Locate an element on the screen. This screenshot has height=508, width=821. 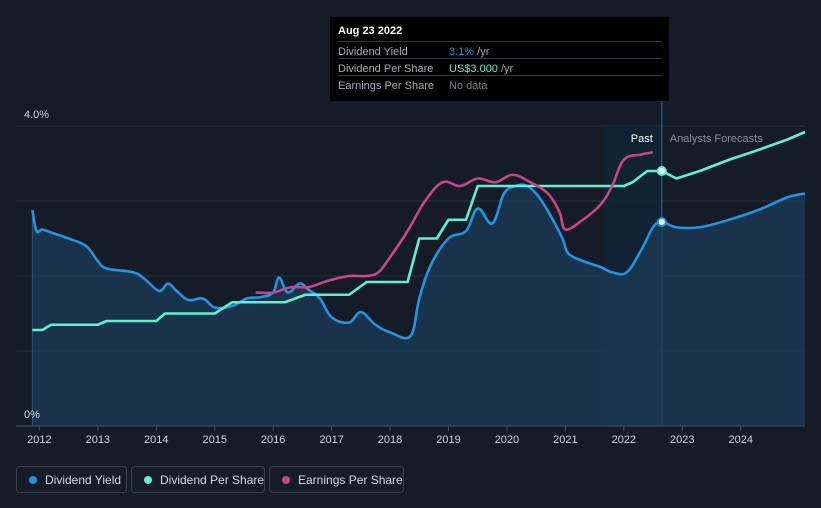
tooltip-label: Earnings Per Share is located at coordinates (386, 86).